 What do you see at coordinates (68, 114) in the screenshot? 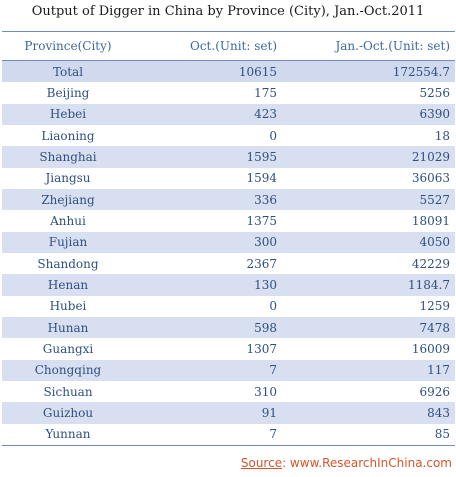
I see `province-cell: Hebei` at bounding box center [68, 114].